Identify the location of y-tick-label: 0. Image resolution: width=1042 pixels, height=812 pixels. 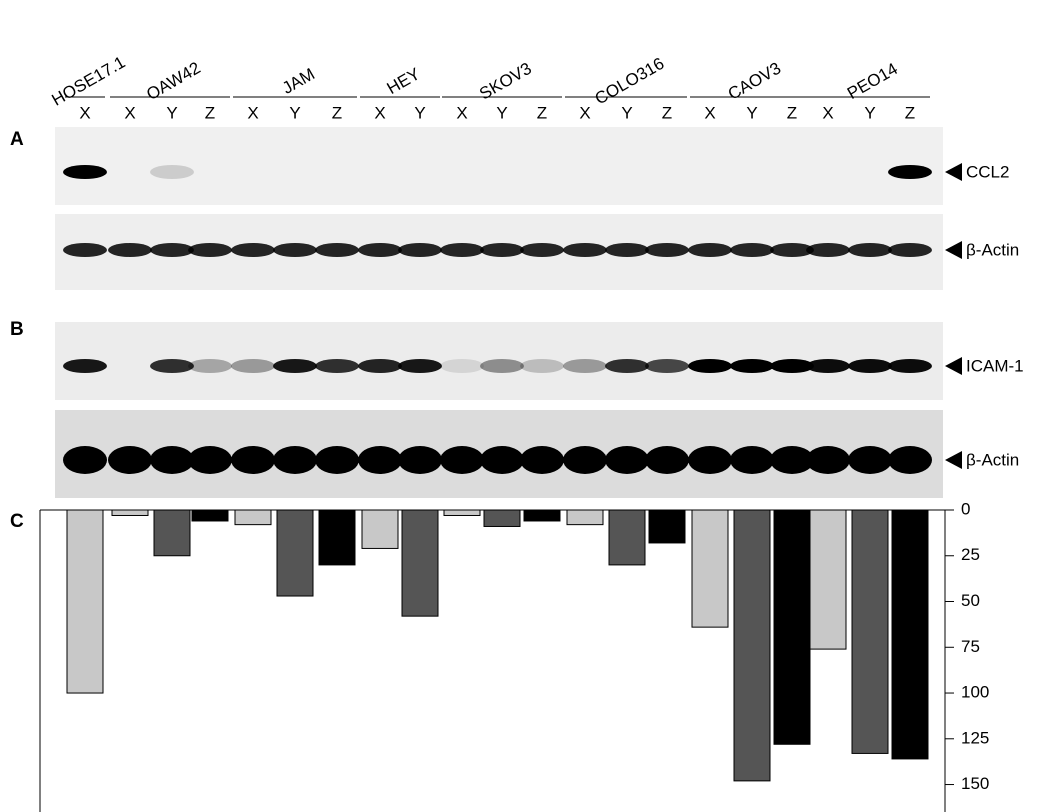
(965, 508).